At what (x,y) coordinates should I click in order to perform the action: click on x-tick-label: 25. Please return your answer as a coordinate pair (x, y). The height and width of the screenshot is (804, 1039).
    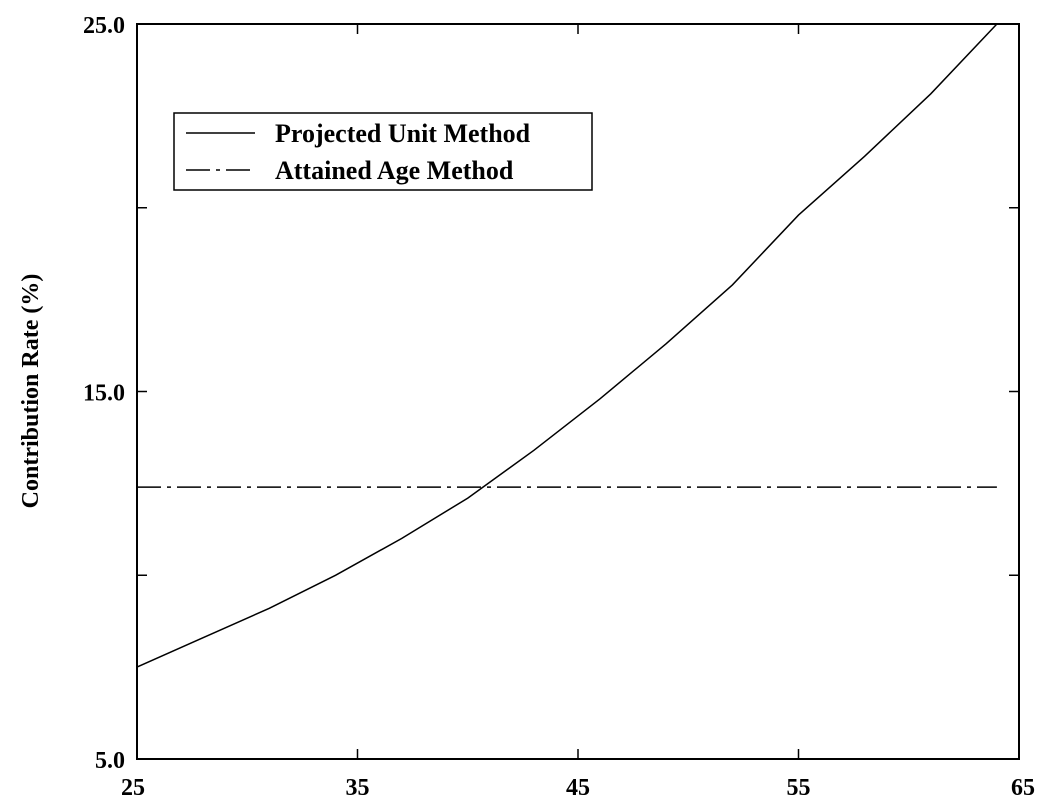
    Looking at the image, I should click on (133, 787).